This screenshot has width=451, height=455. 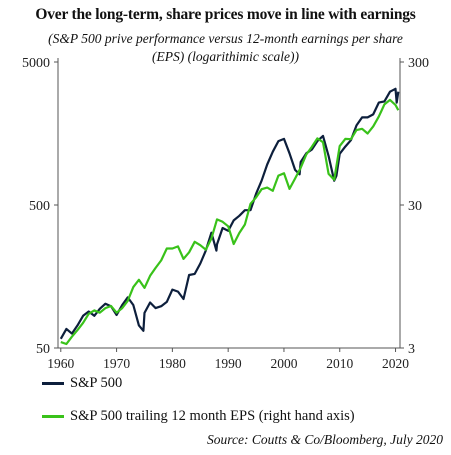 I want to click on right-tick-label: 30, so click(x=415, y=206).